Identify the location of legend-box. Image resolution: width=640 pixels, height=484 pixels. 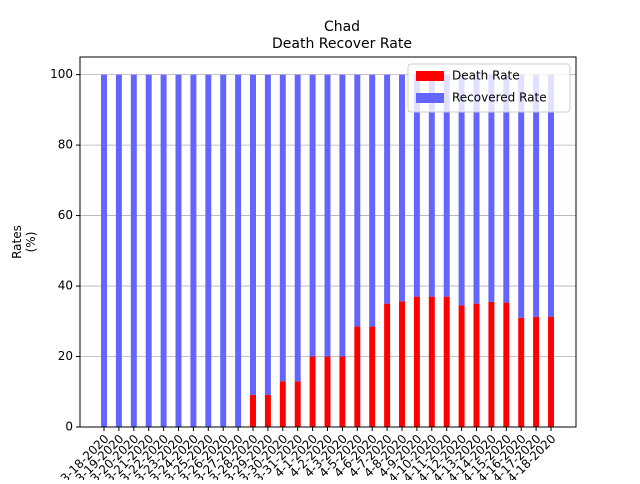
(489, 88).